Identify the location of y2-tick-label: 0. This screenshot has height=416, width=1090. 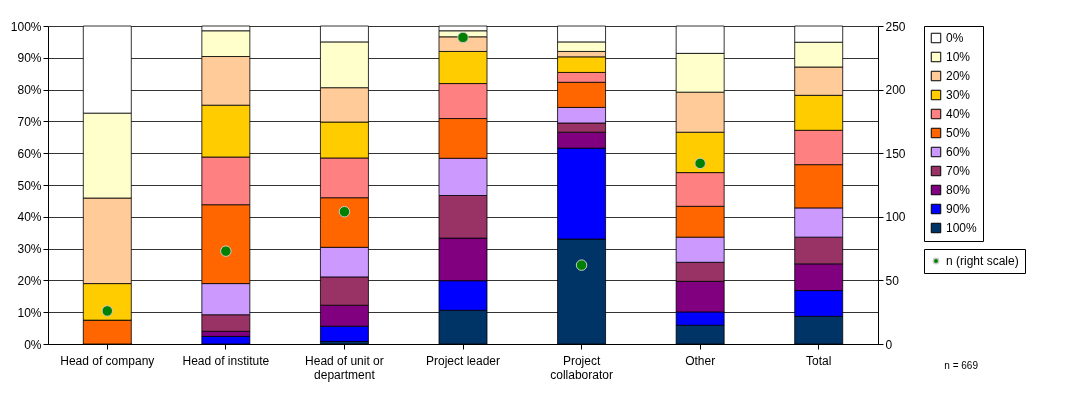
(889, 344).